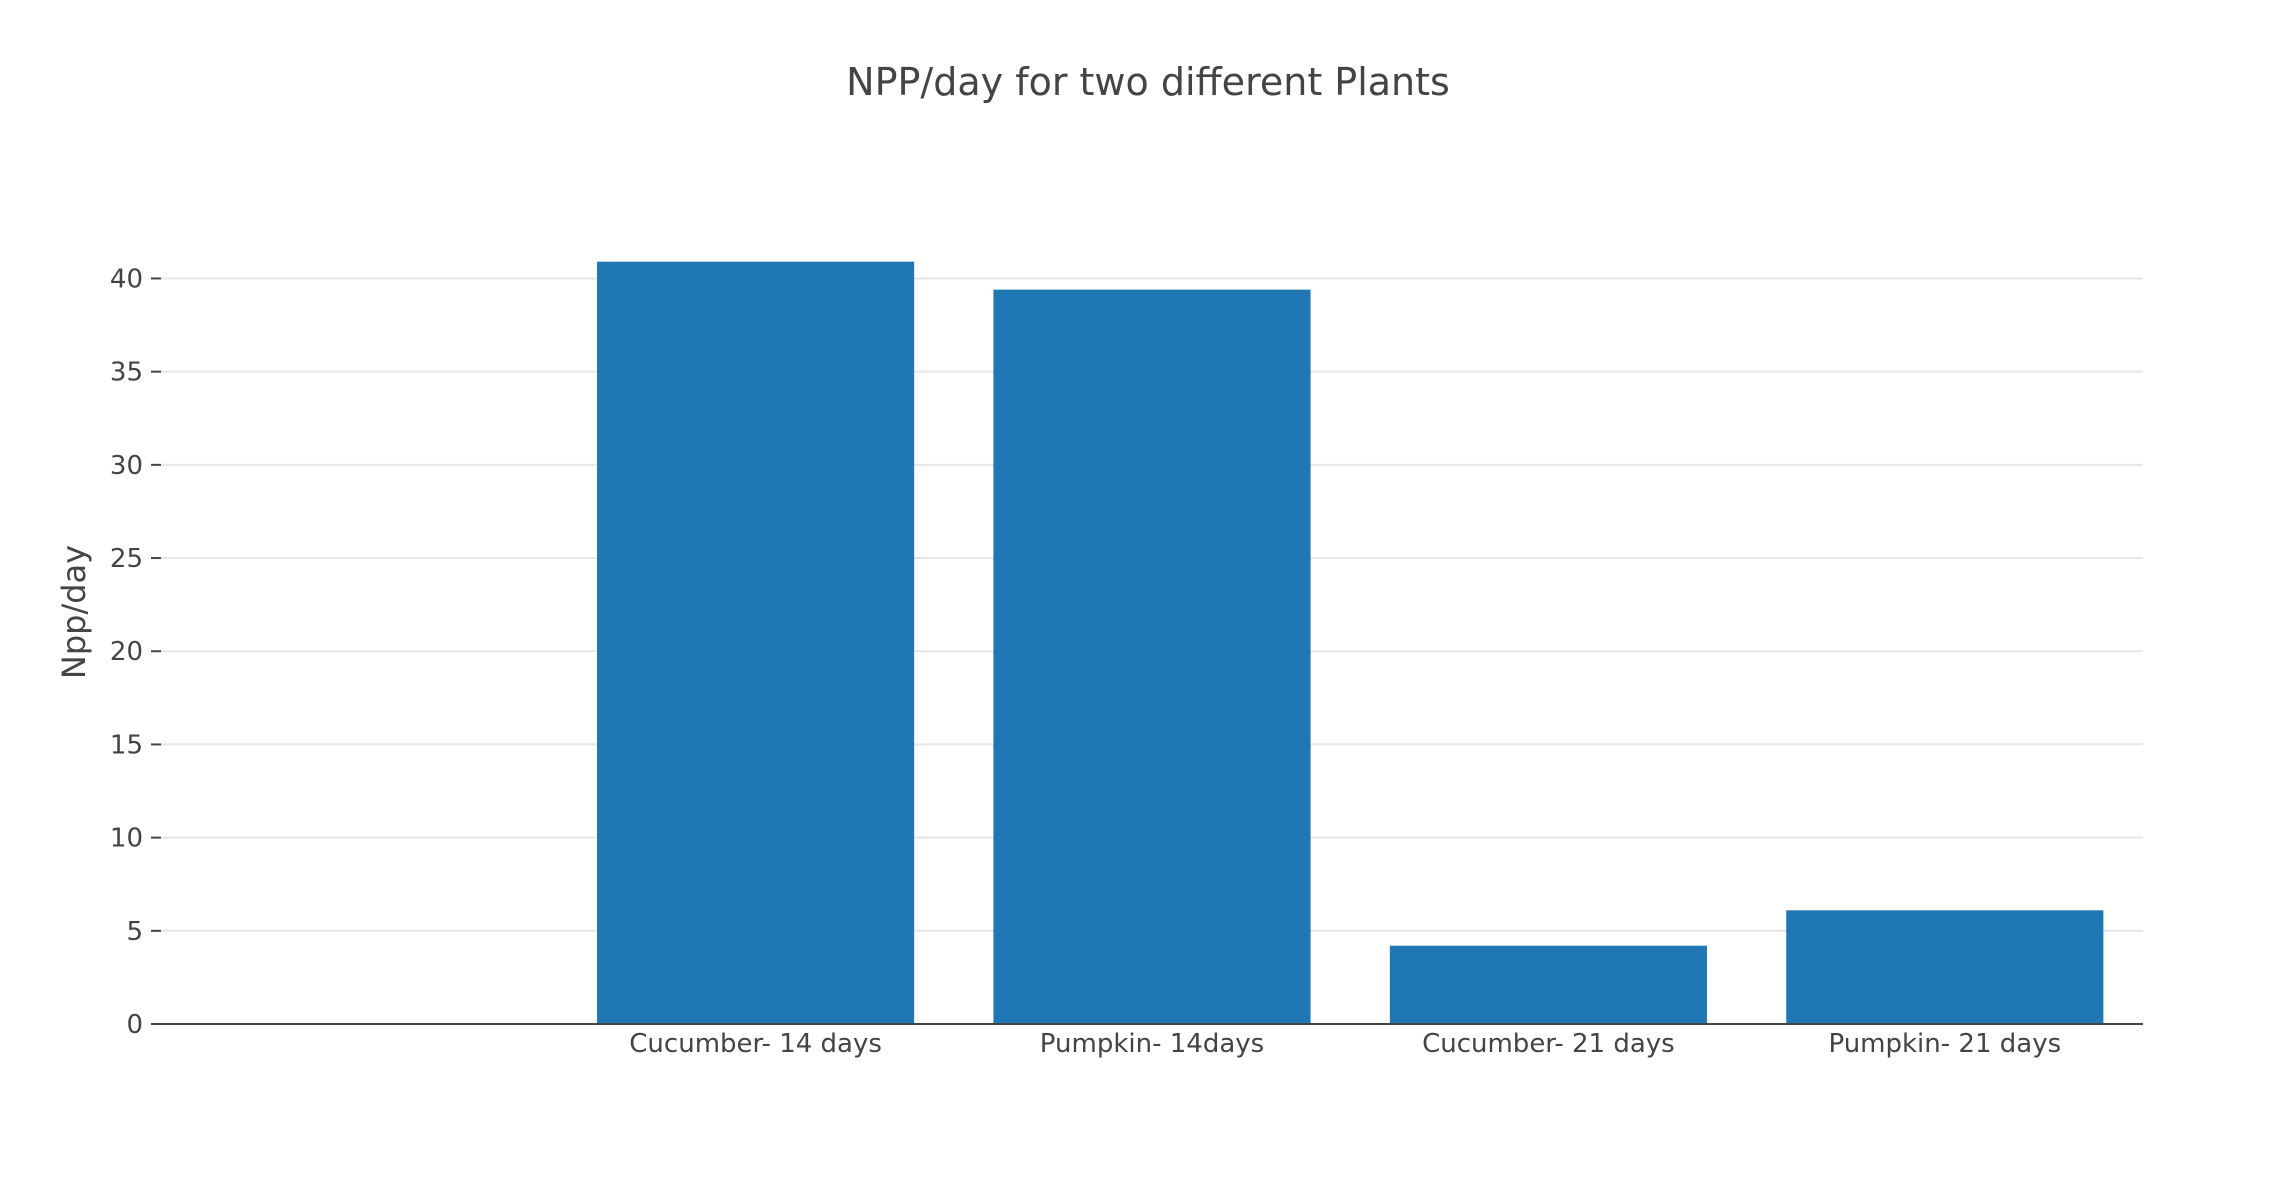  I want to click on y-tick-label: 0, so click(134, 1025).